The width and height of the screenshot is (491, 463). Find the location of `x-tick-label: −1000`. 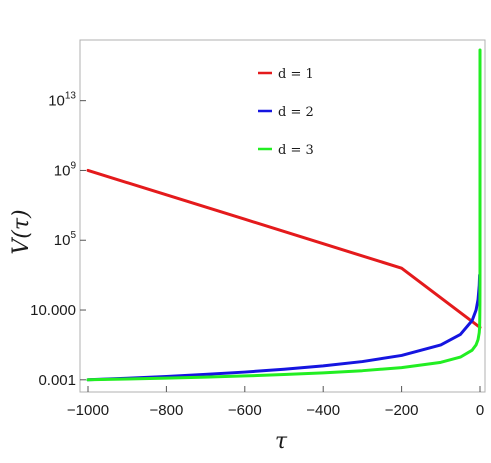

x-tick-label: −1000 is located at coordinates (88, 410).